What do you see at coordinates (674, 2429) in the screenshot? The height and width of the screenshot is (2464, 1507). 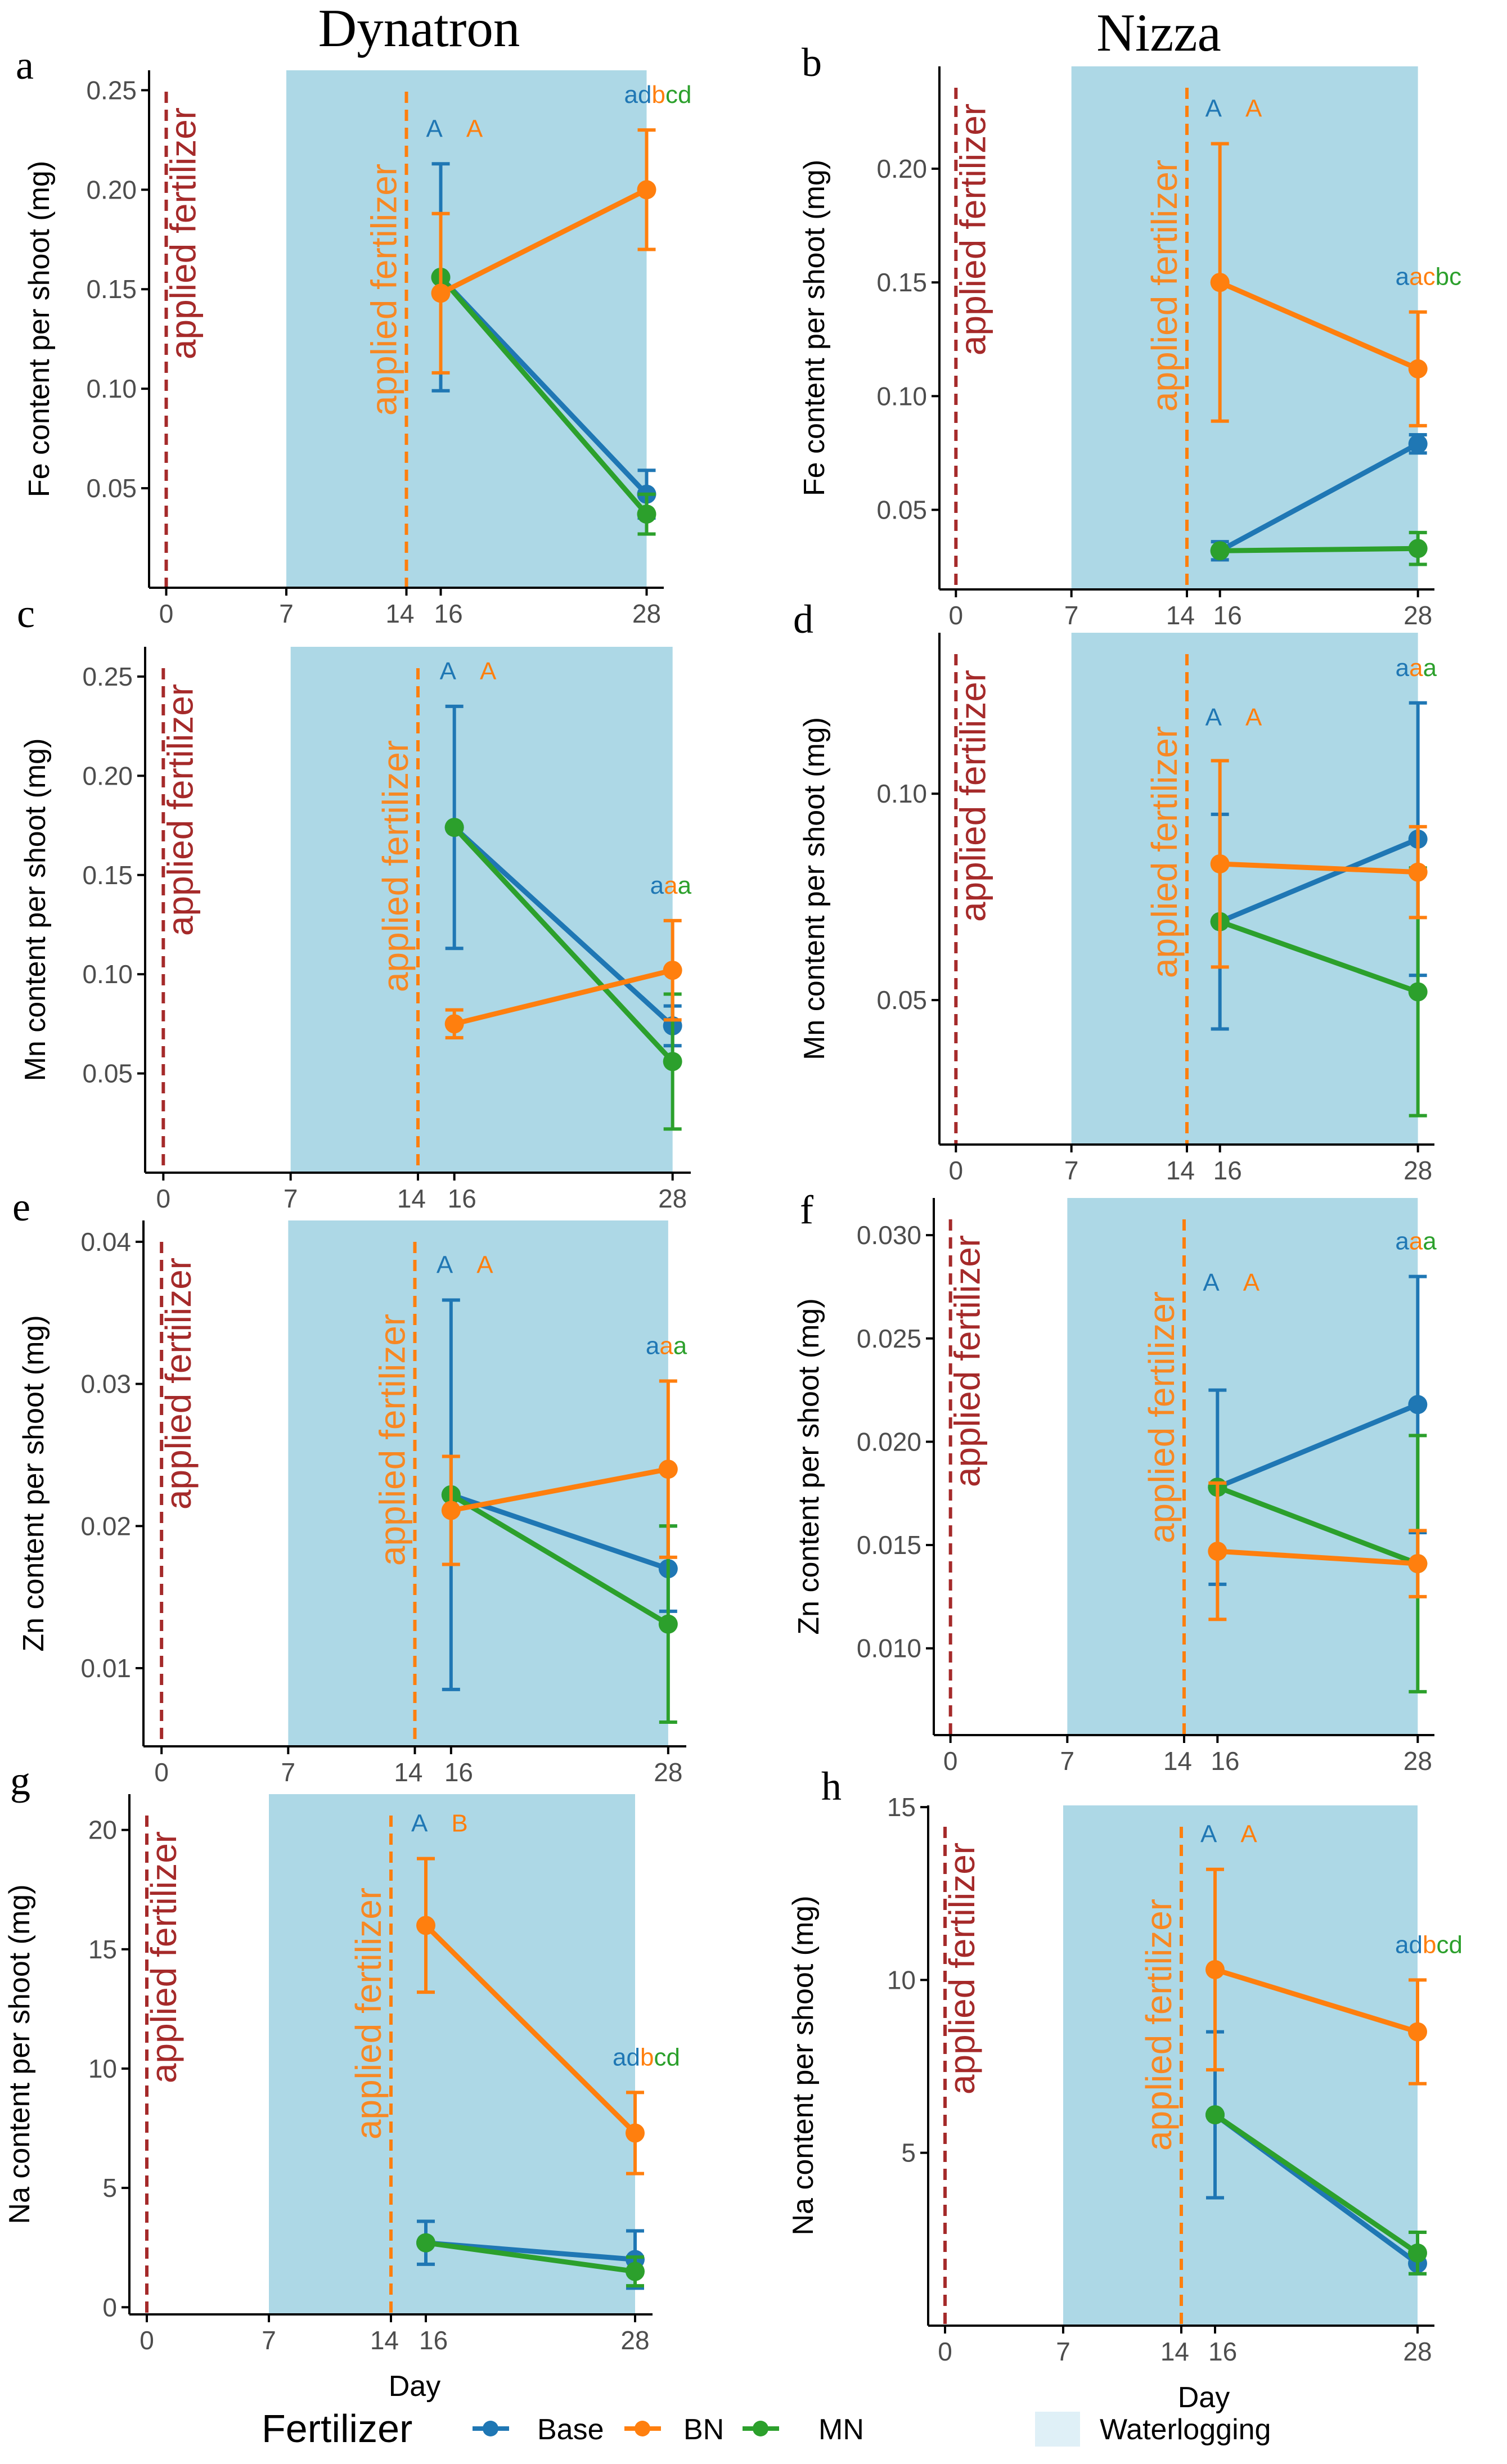 I see `legend-item-bn: BN` at bounding box center [674, 2429].